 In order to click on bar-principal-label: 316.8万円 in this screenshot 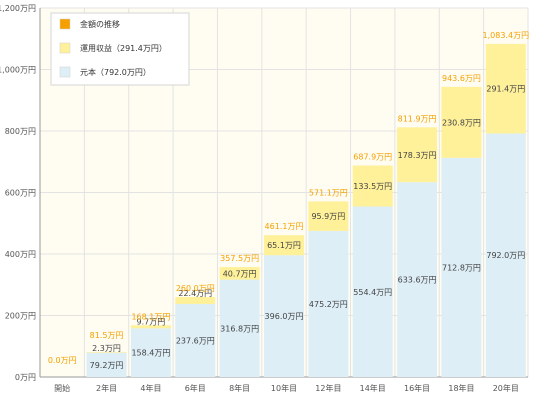, I will do `click(239, 328)`.